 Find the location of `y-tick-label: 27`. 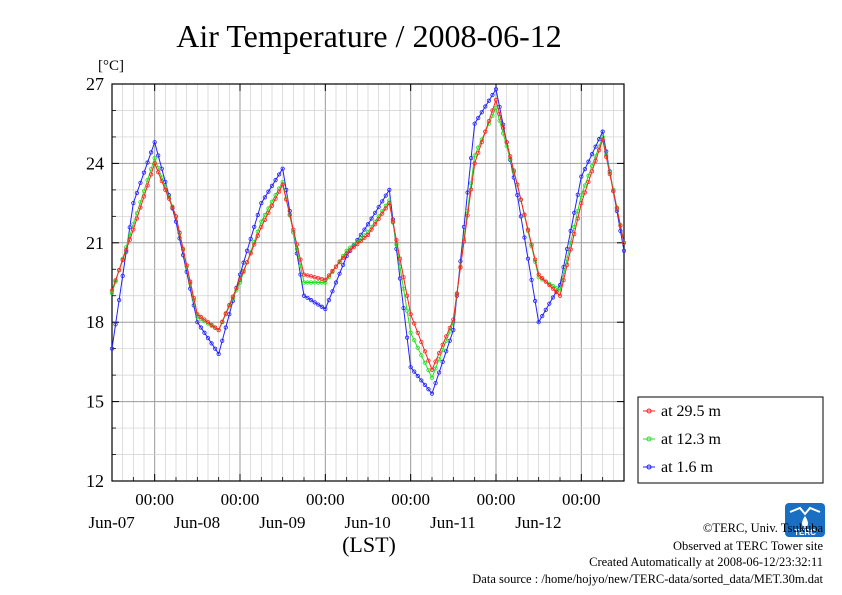

y-tick-label: 27 is located at coordinates (95, 84).